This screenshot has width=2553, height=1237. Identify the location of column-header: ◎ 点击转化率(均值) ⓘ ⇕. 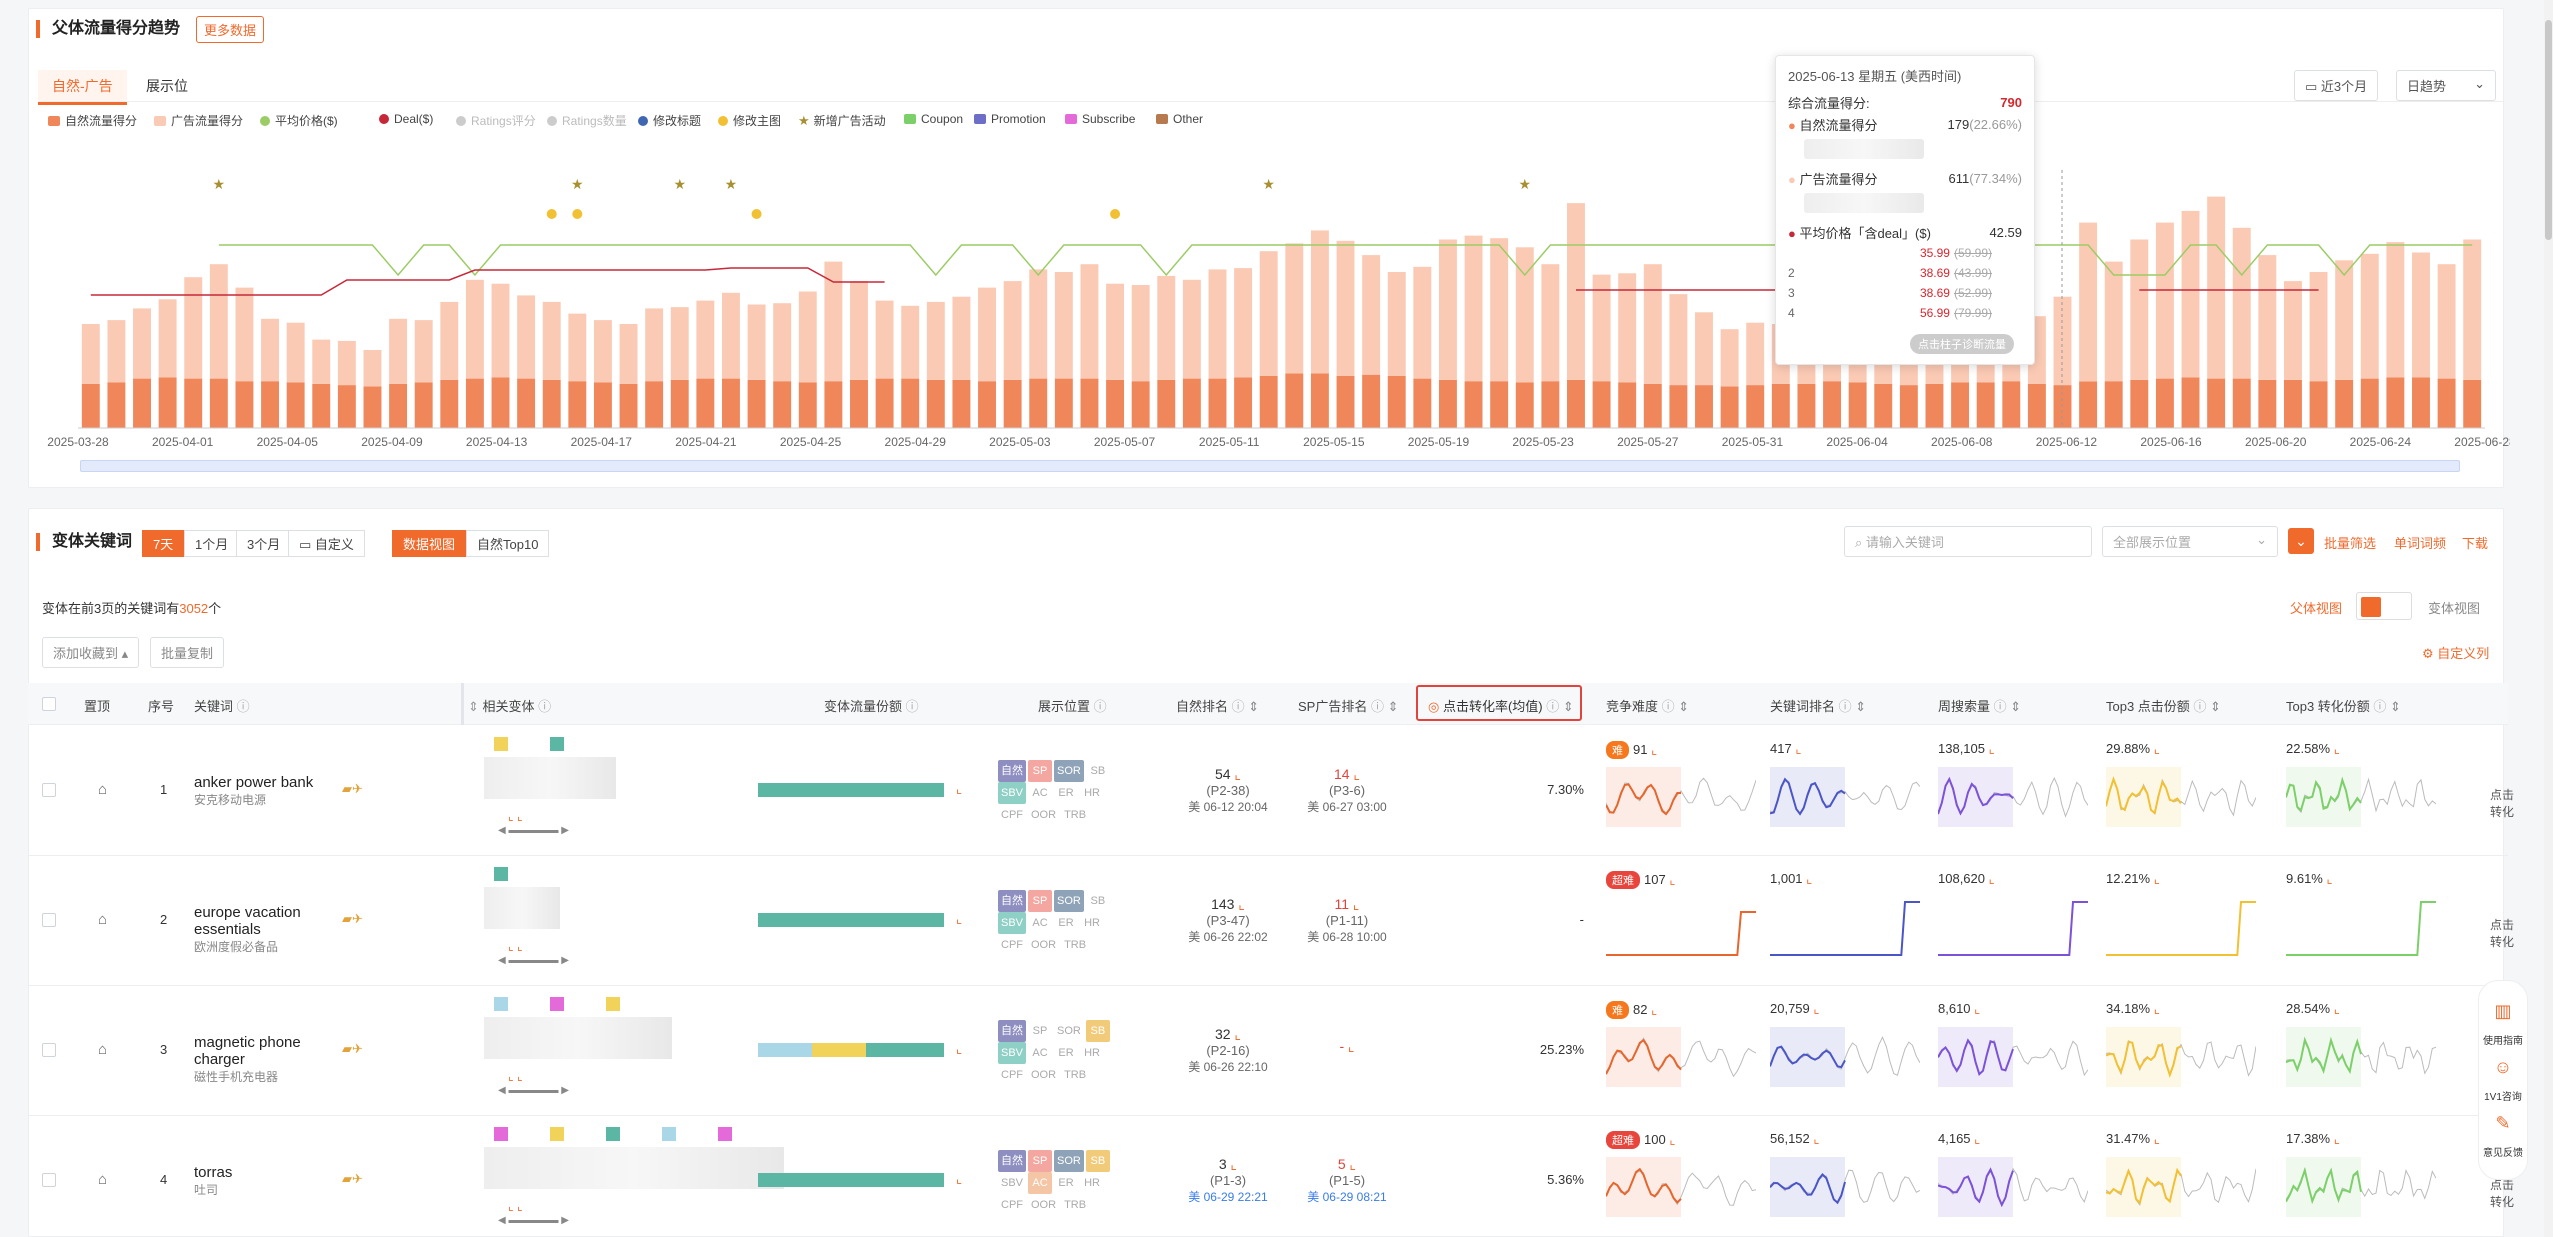
(1499, 703).